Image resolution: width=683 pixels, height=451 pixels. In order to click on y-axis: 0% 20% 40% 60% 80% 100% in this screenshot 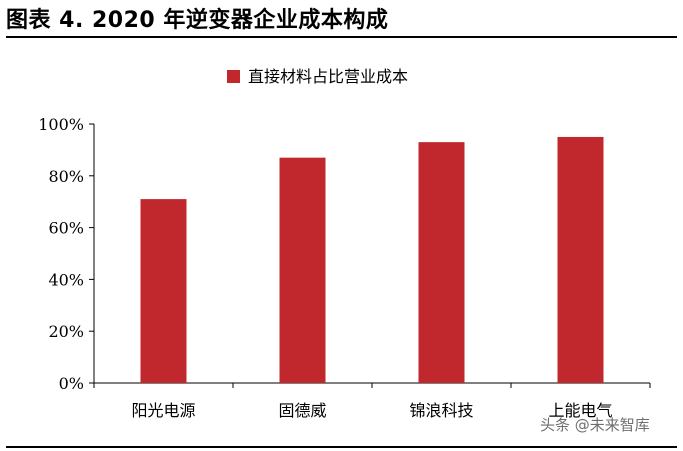, I will do `click(66, 254)`.